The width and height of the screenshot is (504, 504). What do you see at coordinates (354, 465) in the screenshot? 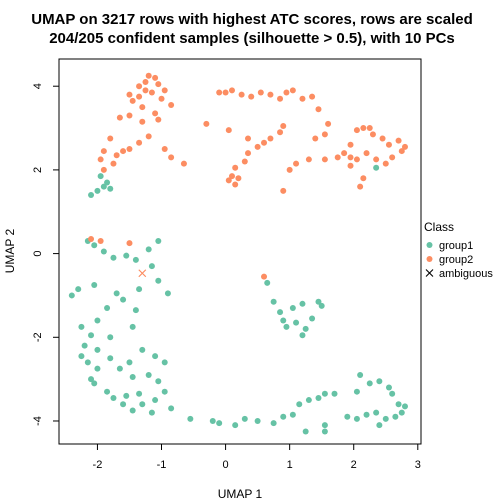
I see `x-tick-label: 2` at bounding box center [354, 465].